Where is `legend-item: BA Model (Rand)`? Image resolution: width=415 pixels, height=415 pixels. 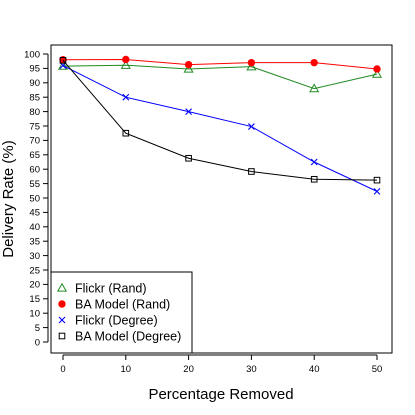
legend-item: BA Model (Rand) is located at coordinates (114, 305).